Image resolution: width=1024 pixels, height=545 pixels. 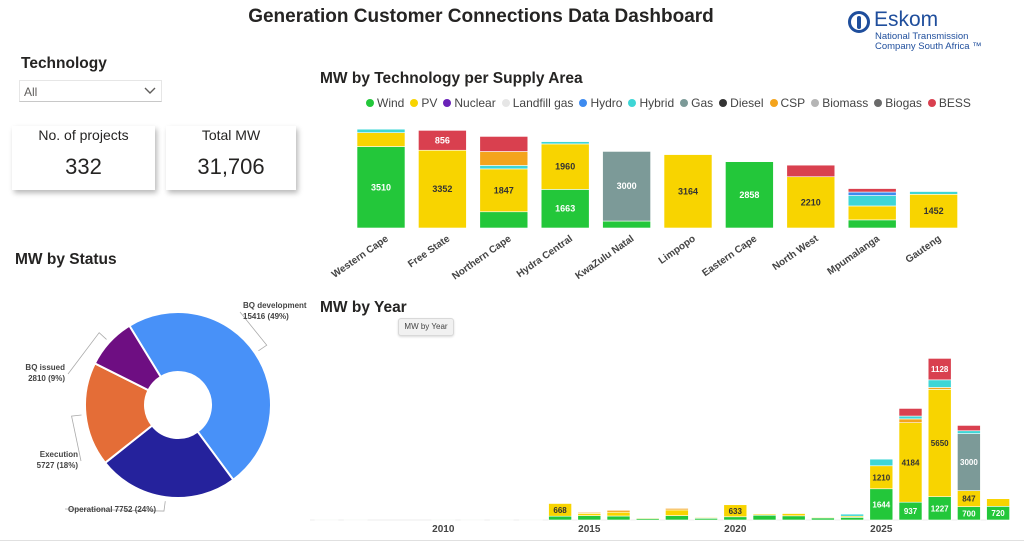 What do you see at coordinates (677, 249) in the screenshot?
I see `x-tick-label: Limpopo` at bounding box center [677, 249].